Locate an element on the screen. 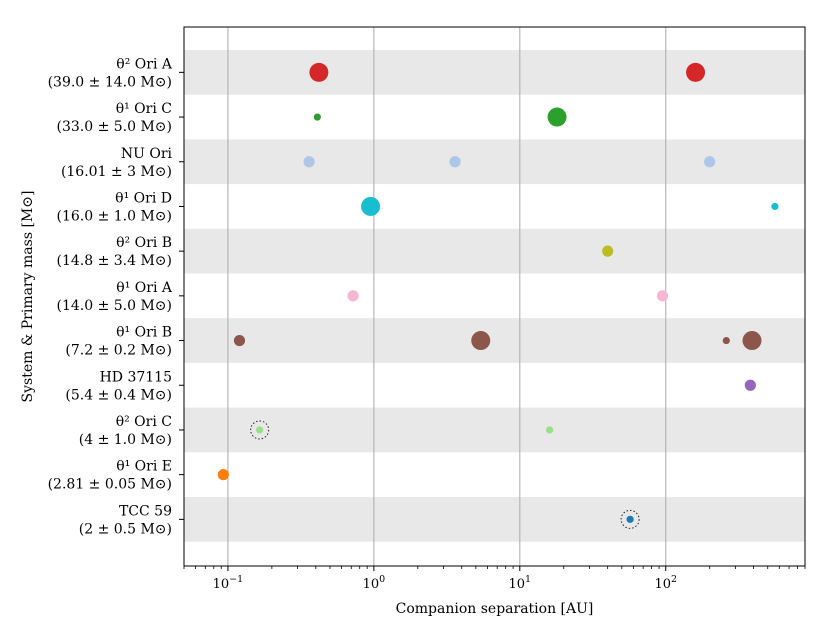  system-name-label: θ¹ Ori A is located at coordinates (144, 288).